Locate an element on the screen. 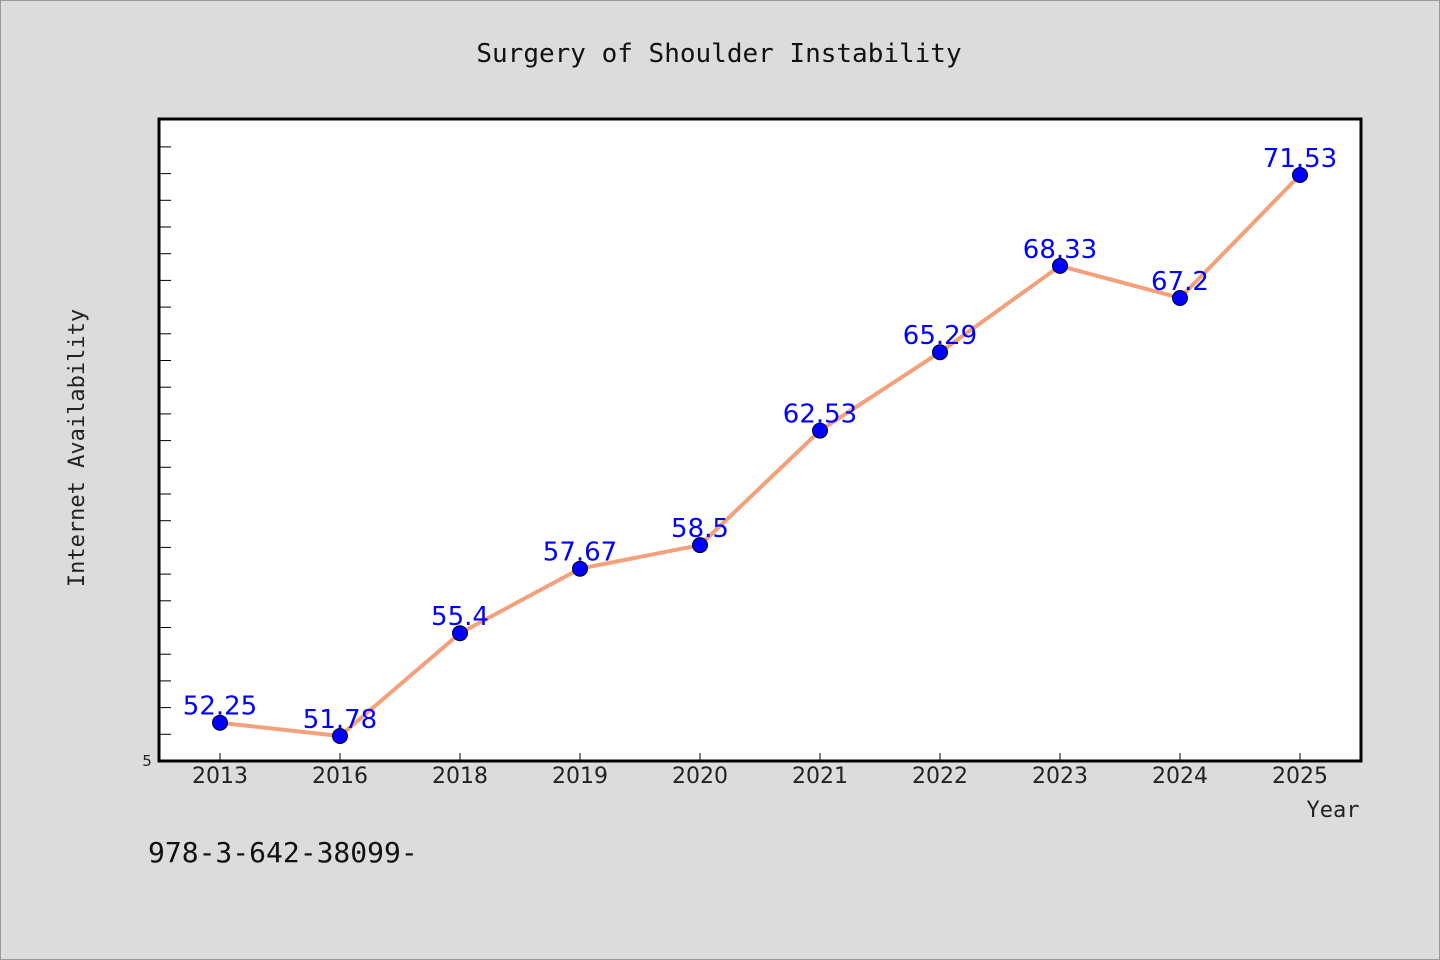  x-tick-label: 2018 is located at coordinates (460, 776).